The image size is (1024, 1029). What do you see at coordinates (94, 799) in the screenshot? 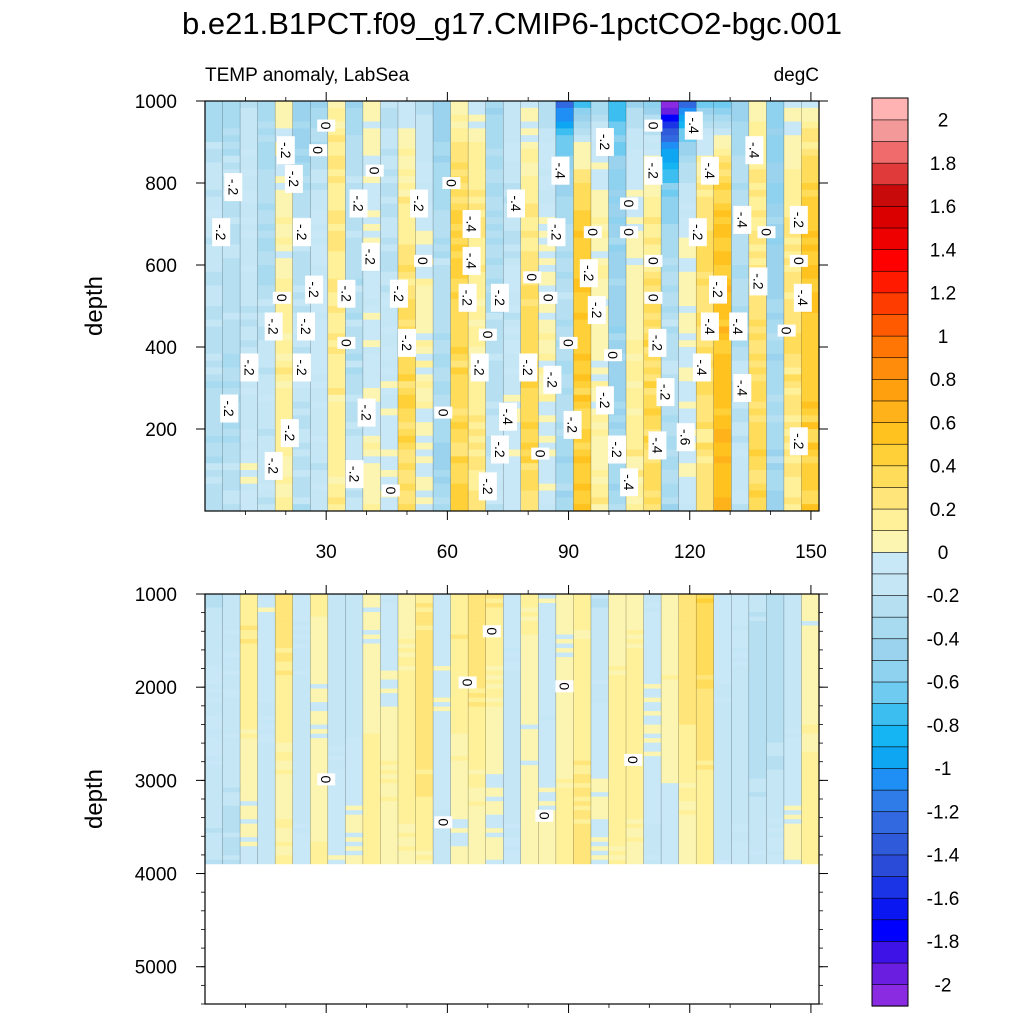
I see `lower-panel-ylabel: depth` at bounding box center [94, 799].